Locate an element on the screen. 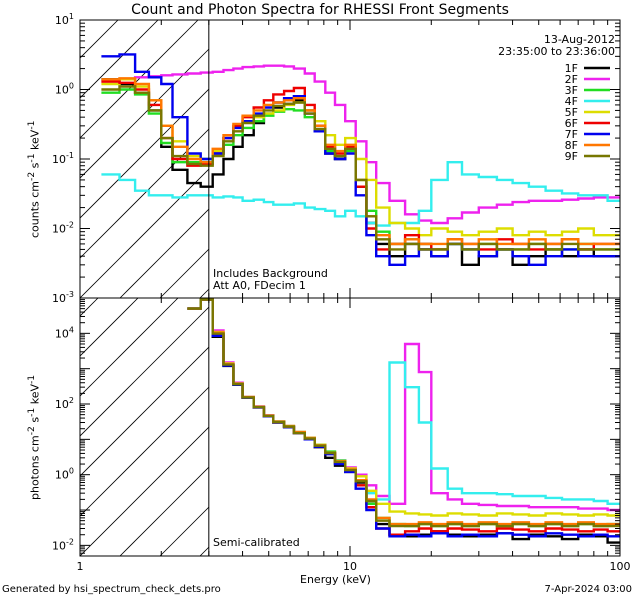  x-axis-label: Energy (keV) is located at coordinates (335, 579).